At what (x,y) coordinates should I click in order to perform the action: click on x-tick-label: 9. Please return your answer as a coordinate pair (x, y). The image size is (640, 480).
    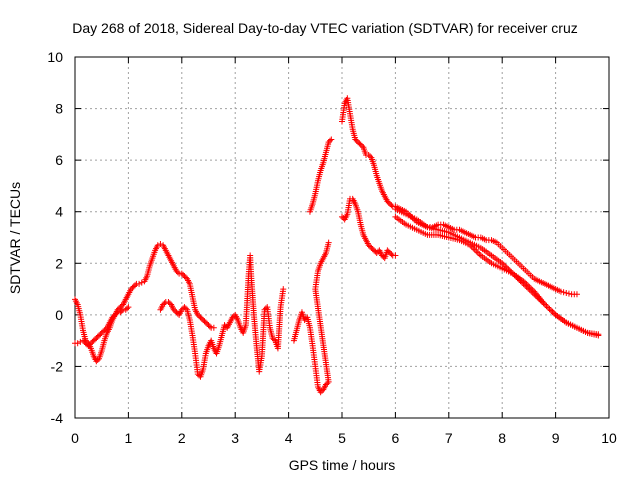
    Looking at the image, I should click on (556, 438).